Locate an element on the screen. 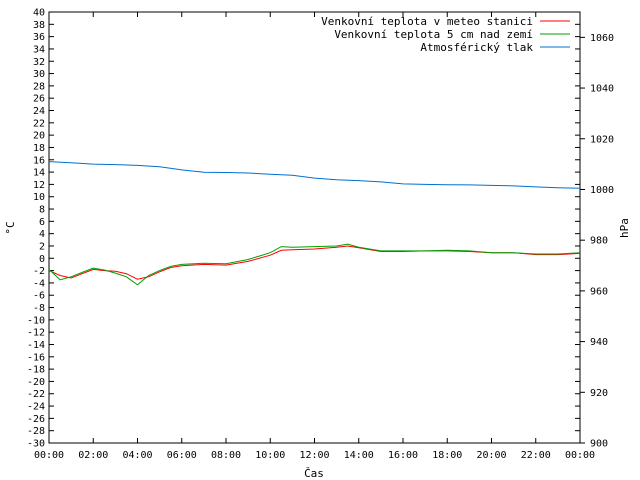 This screenshot has height=480, width=640. x-tick-label: 10:00 is located at coordinates (270, 455).